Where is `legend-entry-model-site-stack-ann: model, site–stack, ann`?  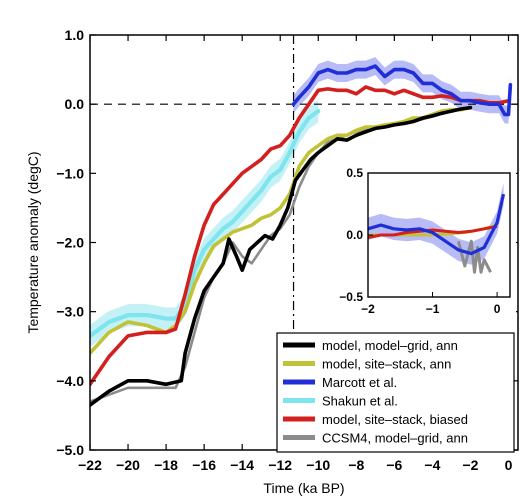
legend-entry-model-site-stack-ann: model, site–stack, ann is located at coordinates (367, 364).